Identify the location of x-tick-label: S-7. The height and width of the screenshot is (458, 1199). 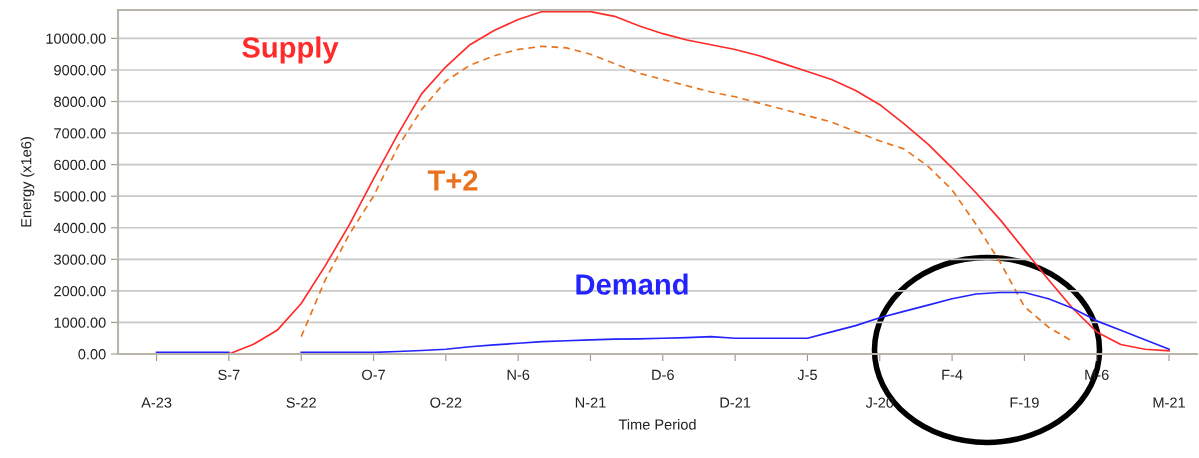
(229, 374).